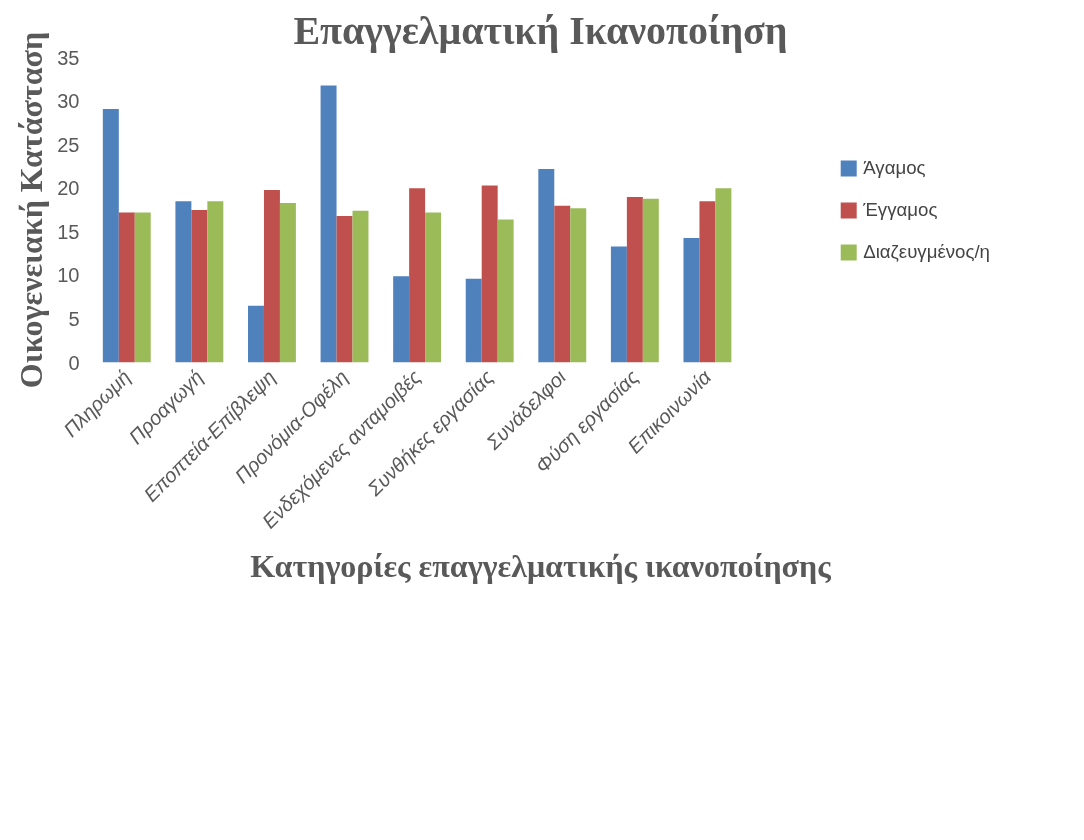  Describe the element at coordinates (926, 251) in the screenshot. I see `legend-label: Διαζευγμένος/η` at that location.